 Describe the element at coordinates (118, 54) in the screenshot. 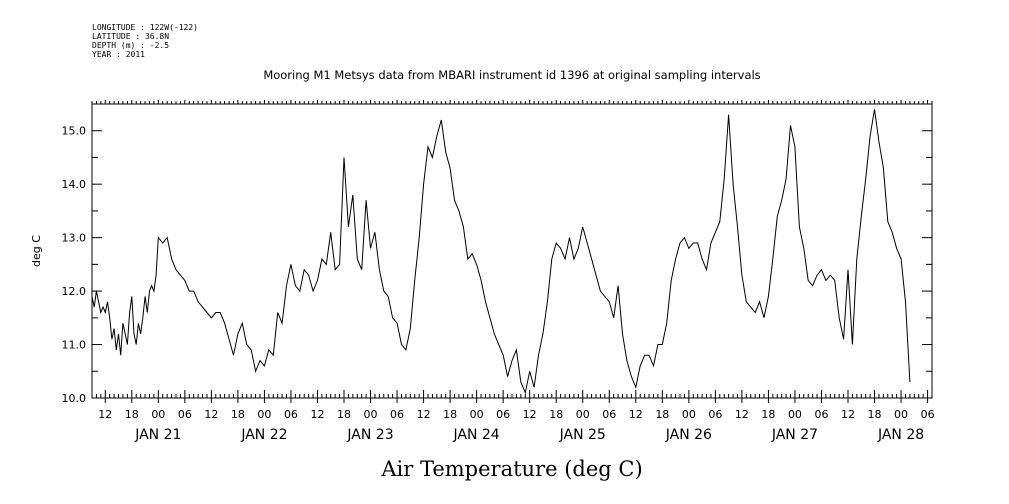

I see `year-label: YEAR : 2011` at that location.